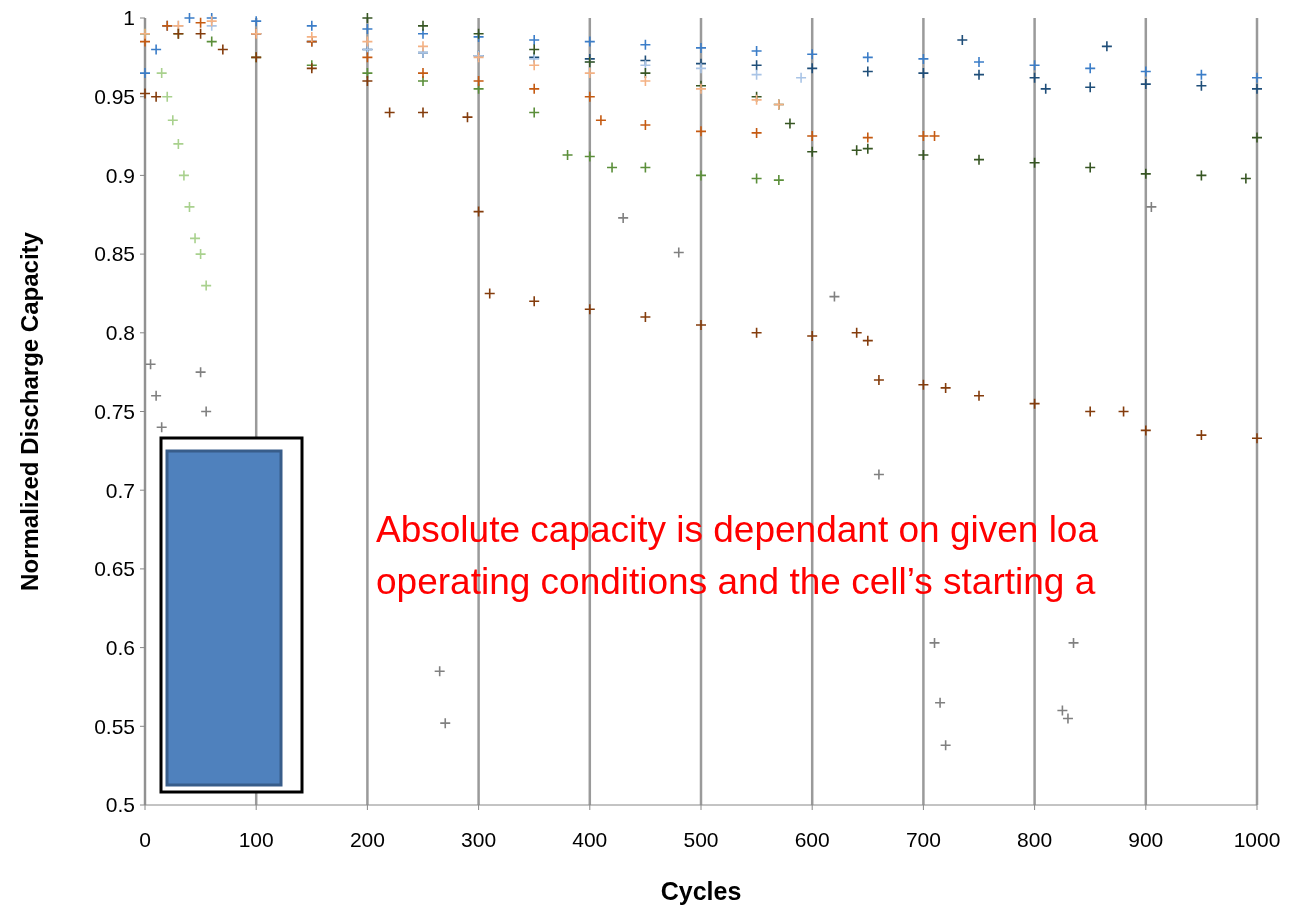 This screenshot has width=1289, height=911. What do you see at coordinates (114, 726) in the screenshot?
I see `y-tick-label: 0.55` at bounding box center [114, 726].